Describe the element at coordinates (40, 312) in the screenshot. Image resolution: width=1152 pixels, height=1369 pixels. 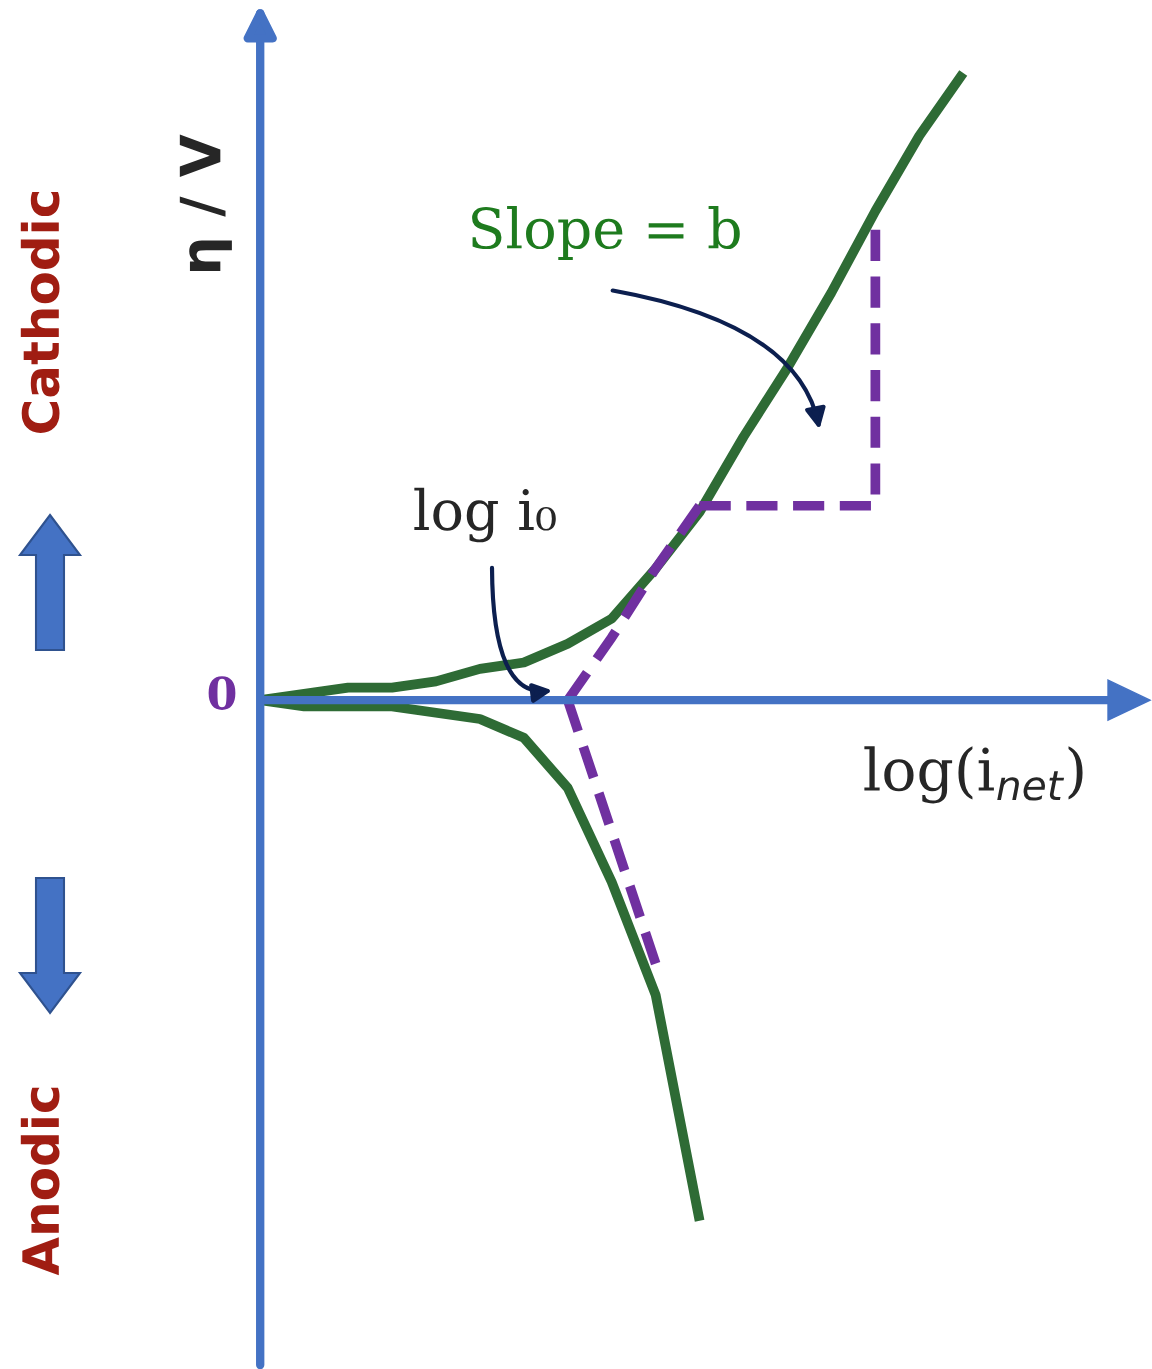
I see `text: Cathodic` at that location.